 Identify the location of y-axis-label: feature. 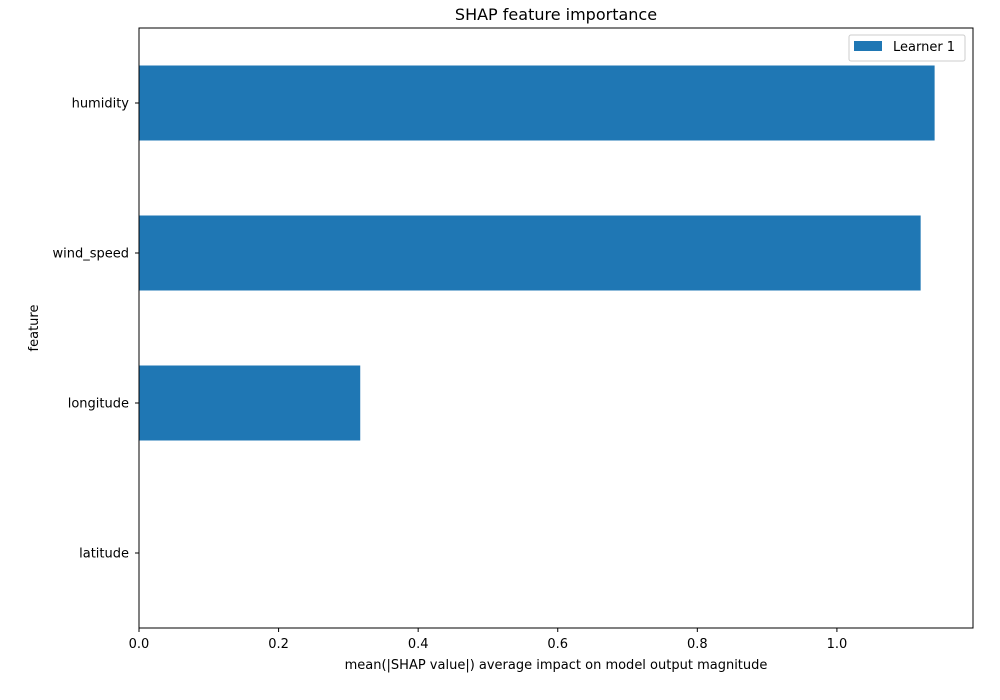
(34, 328).